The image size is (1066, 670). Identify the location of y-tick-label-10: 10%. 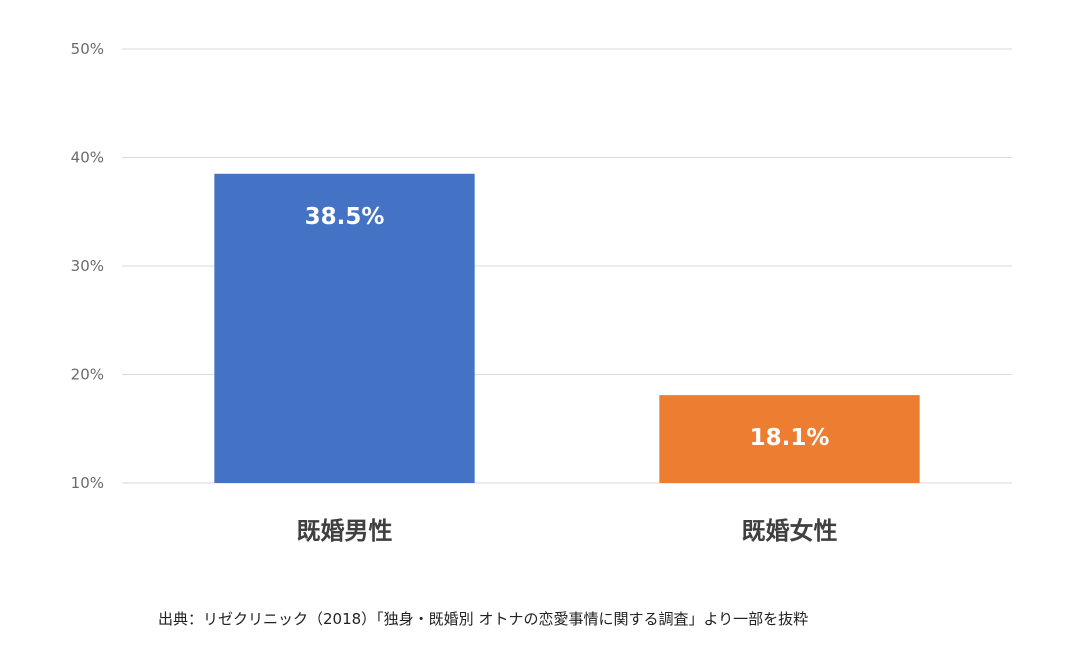
(87, 483).